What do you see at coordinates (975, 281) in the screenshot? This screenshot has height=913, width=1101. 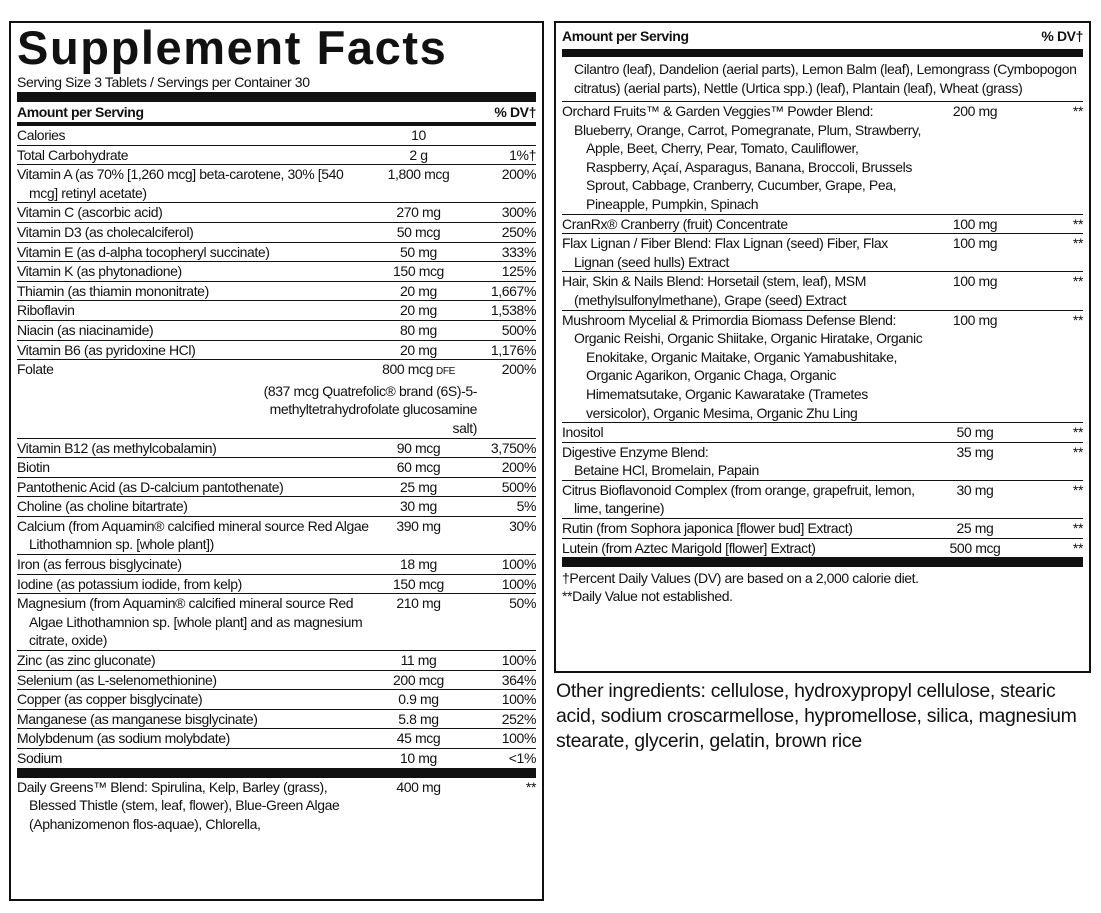 I see `amount-text: 100 mg` at bounding box center [975, 281].